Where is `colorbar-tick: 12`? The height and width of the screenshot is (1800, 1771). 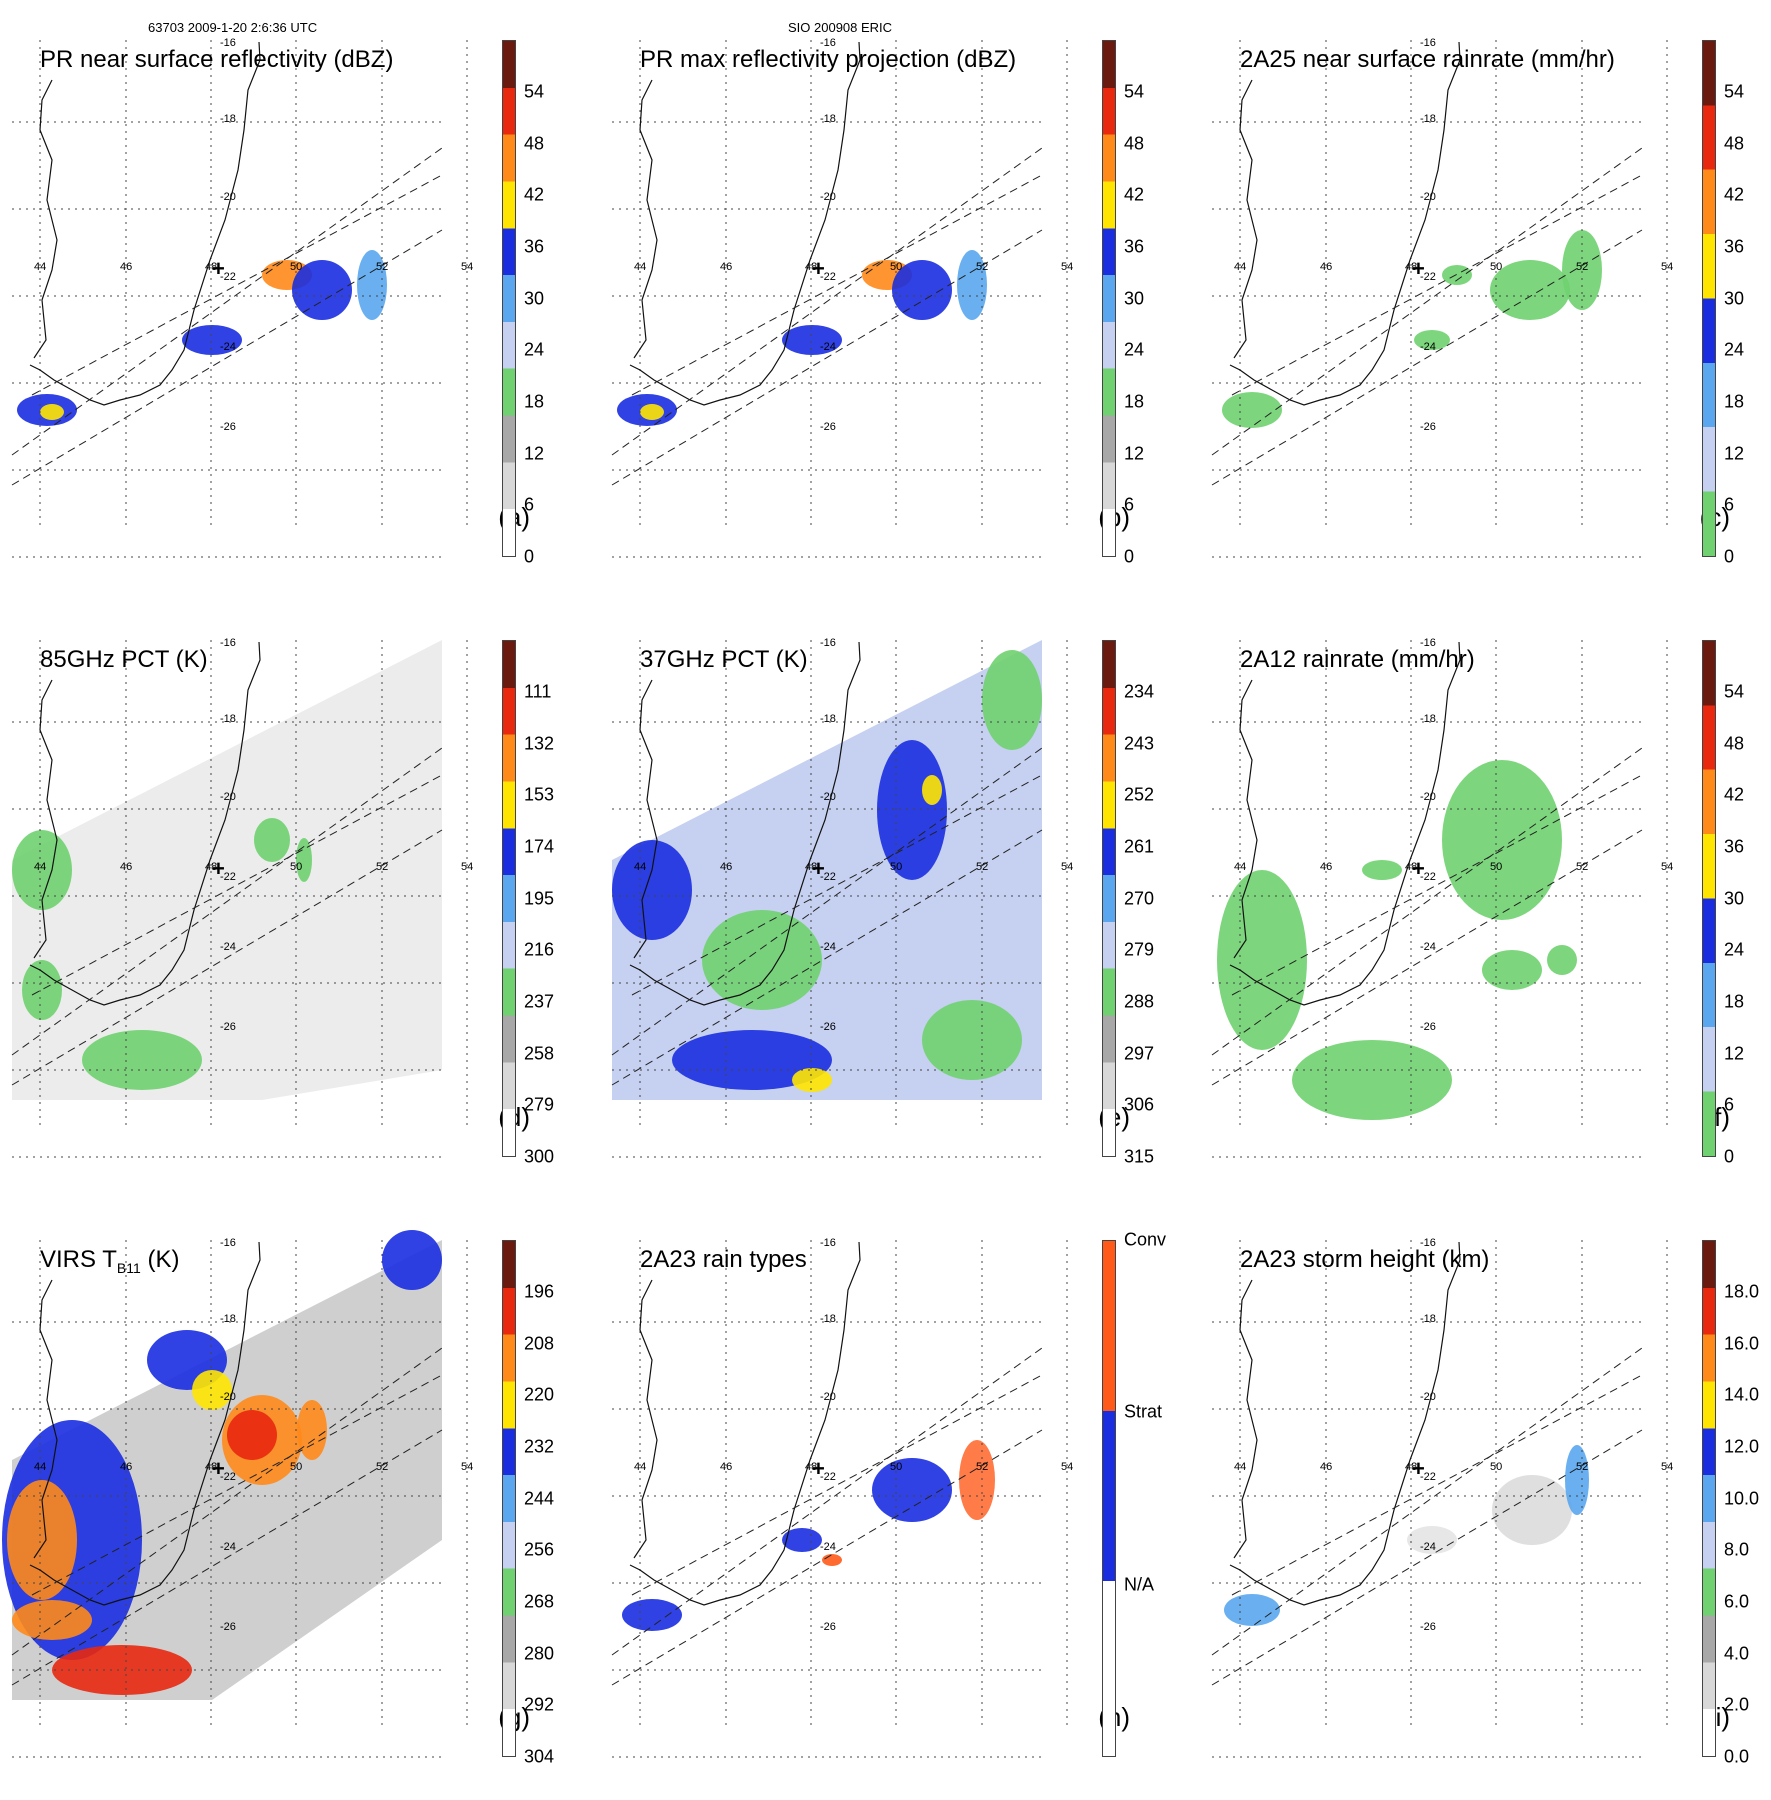
colorbar-tick: 12 is located at coordinates (1734, 1053).